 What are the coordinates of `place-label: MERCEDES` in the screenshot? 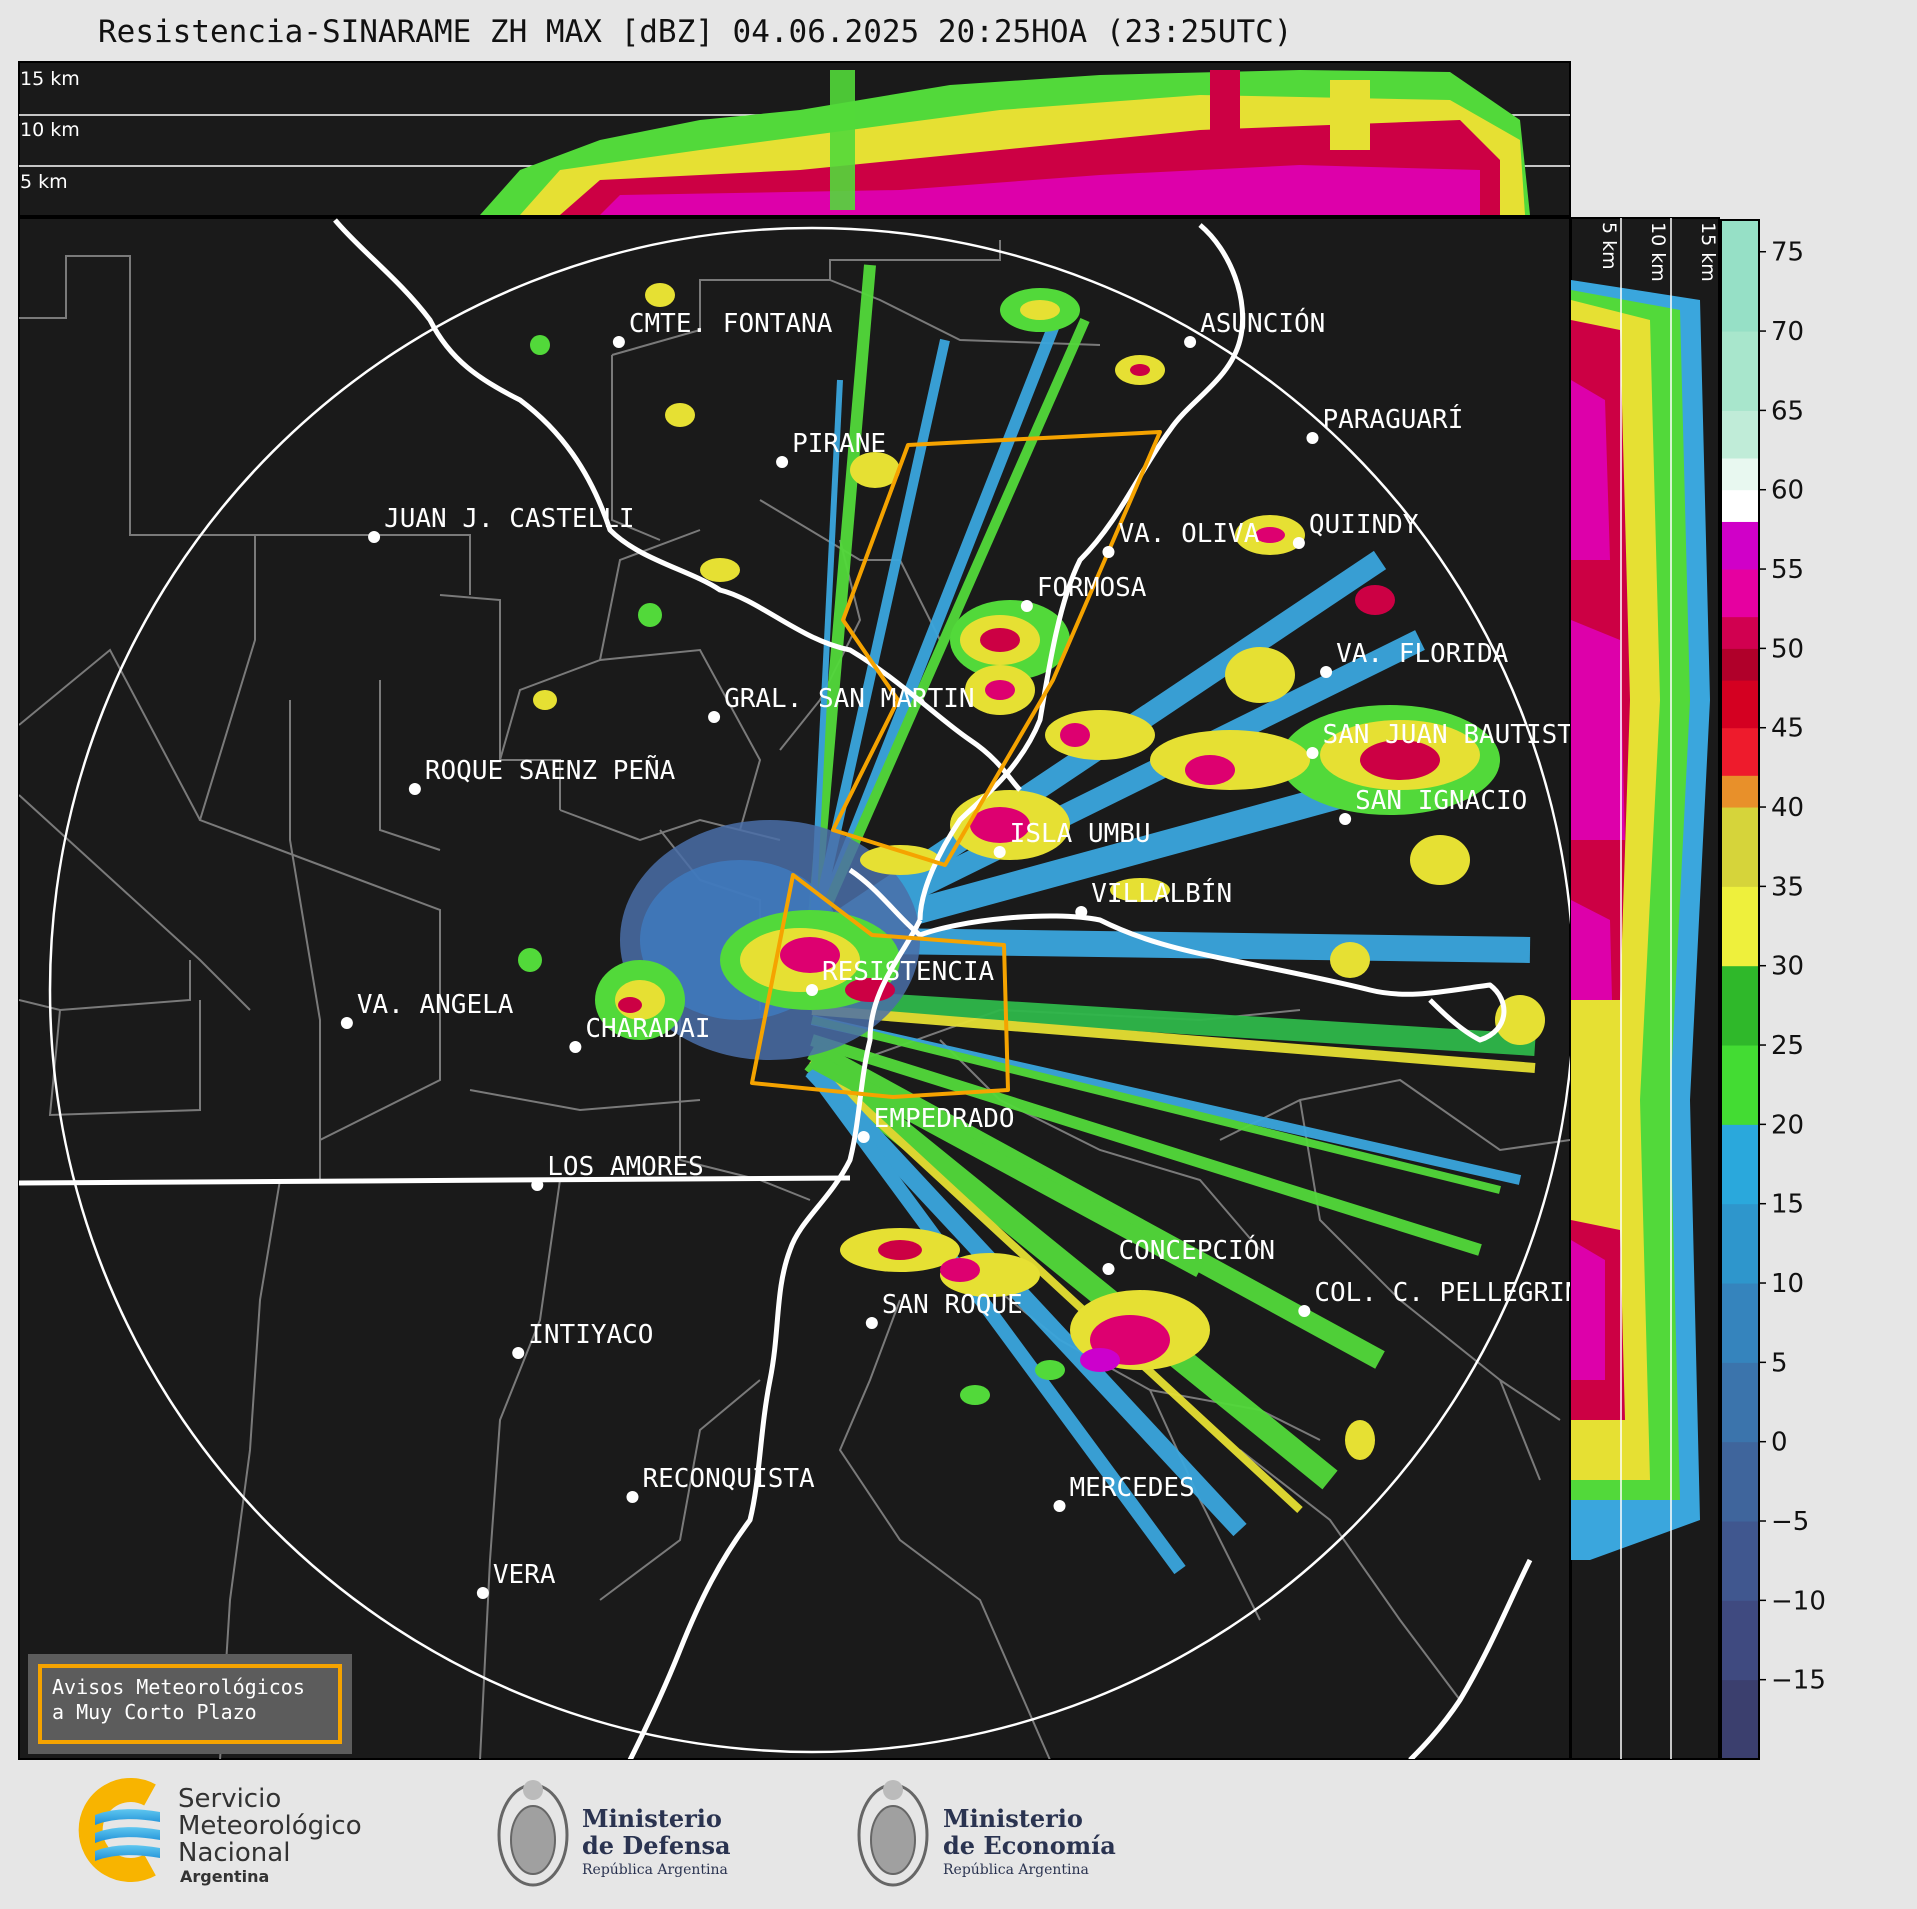 It's located at (1132, 1488).